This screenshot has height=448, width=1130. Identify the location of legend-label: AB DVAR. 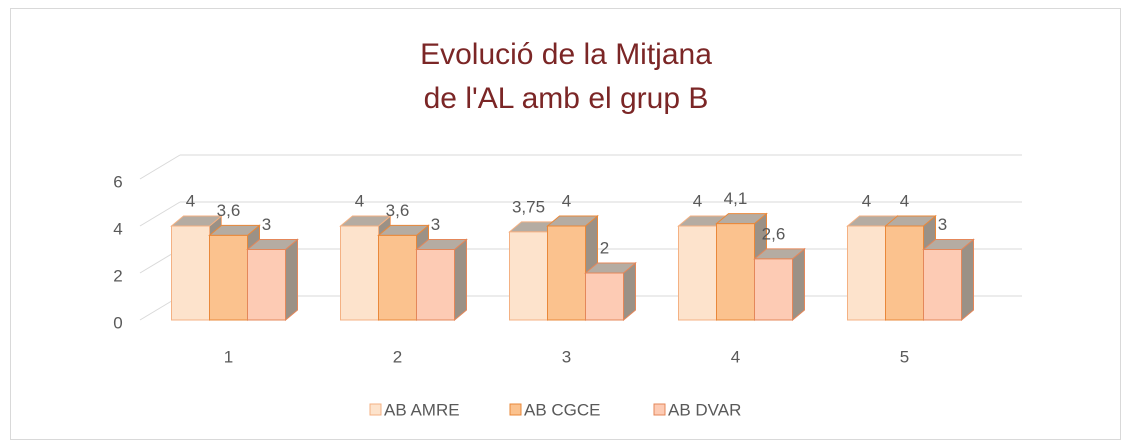
(704, 409).